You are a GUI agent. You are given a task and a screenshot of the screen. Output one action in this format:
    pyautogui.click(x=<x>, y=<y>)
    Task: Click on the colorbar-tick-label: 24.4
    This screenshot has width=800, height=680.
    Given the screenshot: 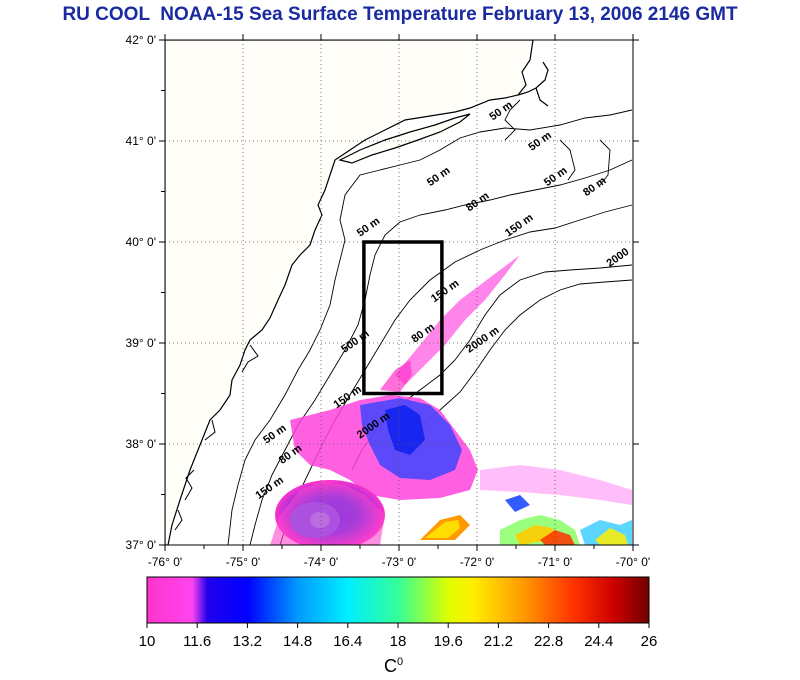 What is the action you would take?
    pyautogui.click(x=598, y=641)
    